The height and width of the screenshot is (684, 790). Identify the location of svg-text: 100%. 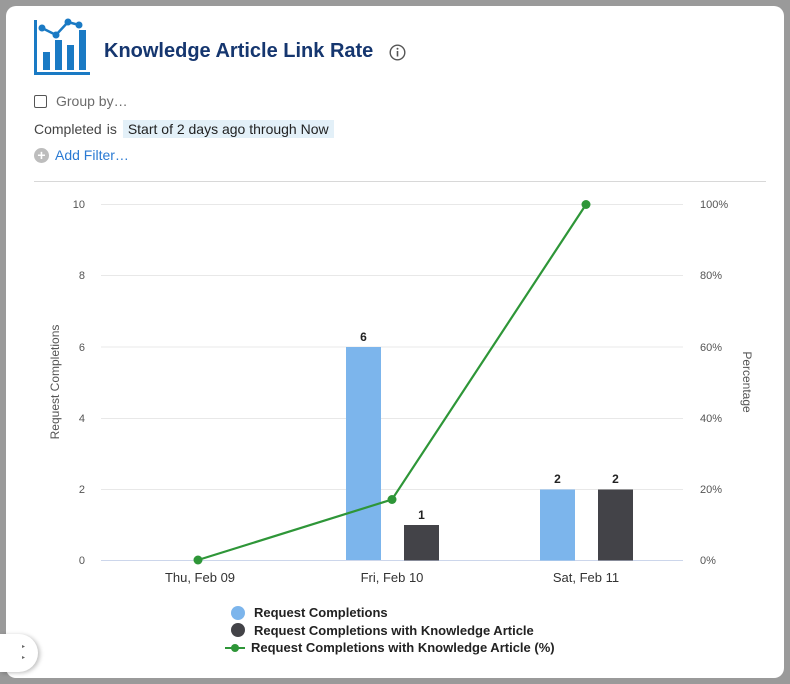
(714, 205).